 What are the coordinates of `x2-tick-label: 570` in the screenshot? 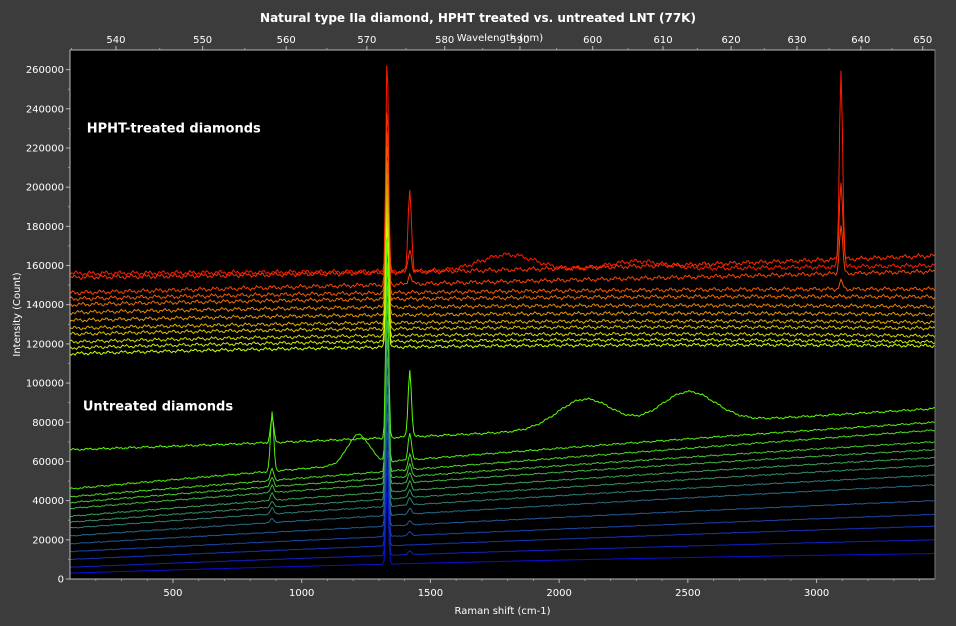 It's located at (366, 40).